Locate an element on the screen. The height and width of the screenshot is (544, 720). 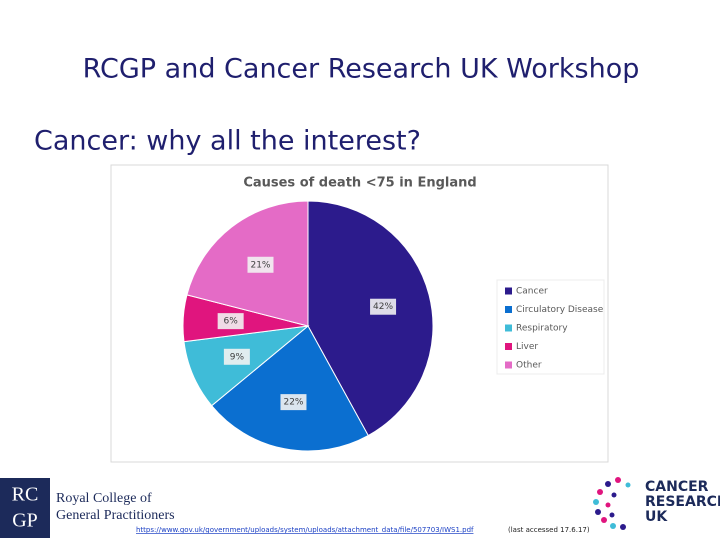
rcgp-mark: RC is located at coordinates (25, 495).